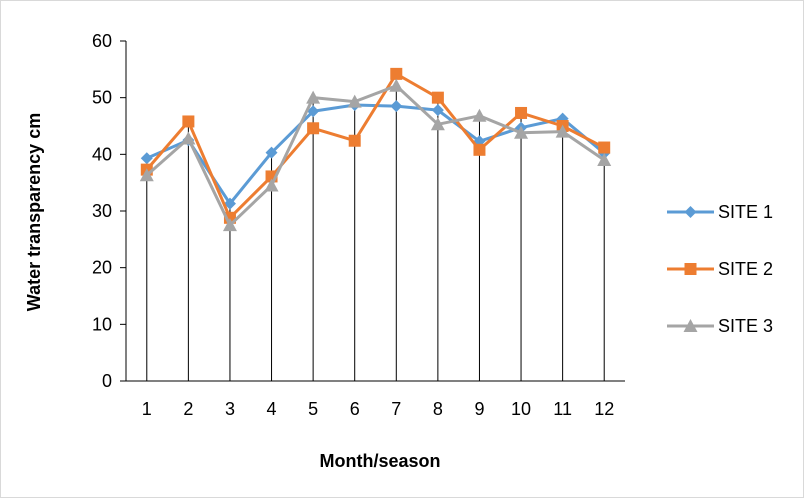  Describe the element at coordinates (107, 381) in the screenshot. I see `y-tick-label: 0` at that location.